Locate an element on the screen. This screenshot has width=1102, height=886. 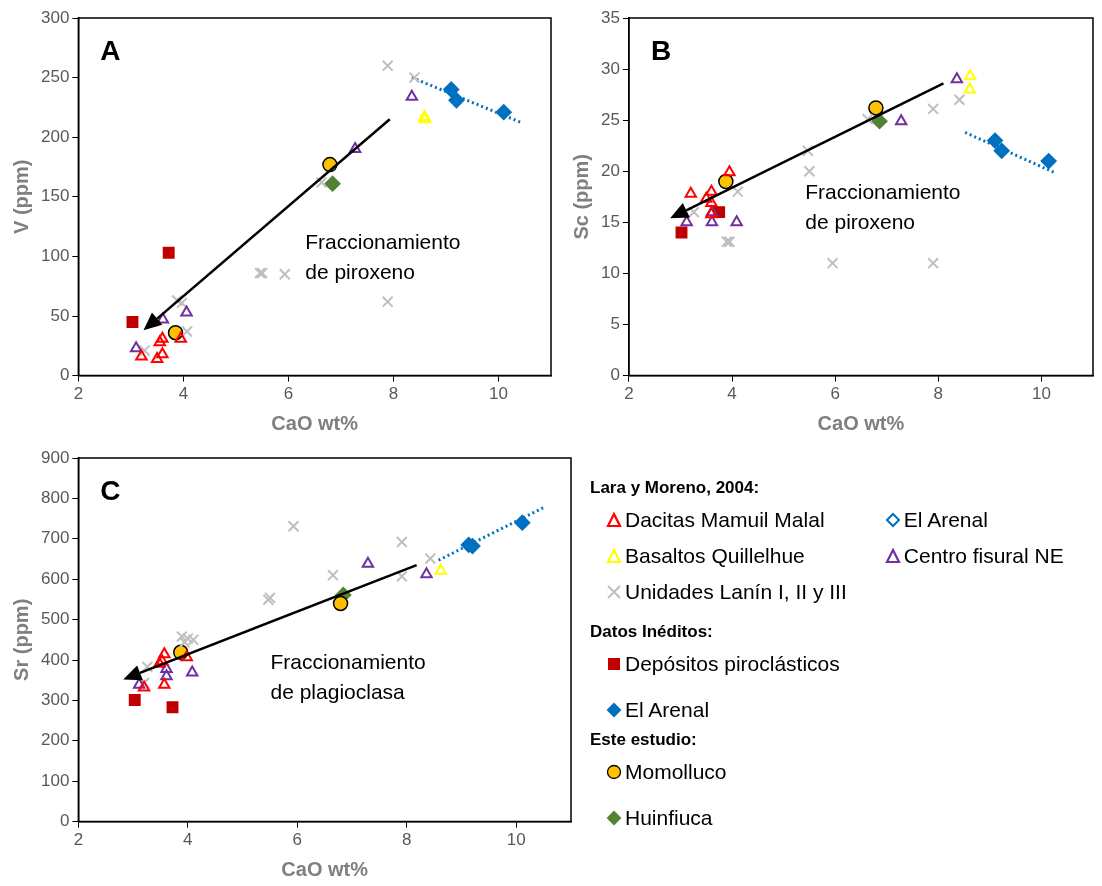
legend-label: Centro fisural NE is located at coordinates (983, 556).